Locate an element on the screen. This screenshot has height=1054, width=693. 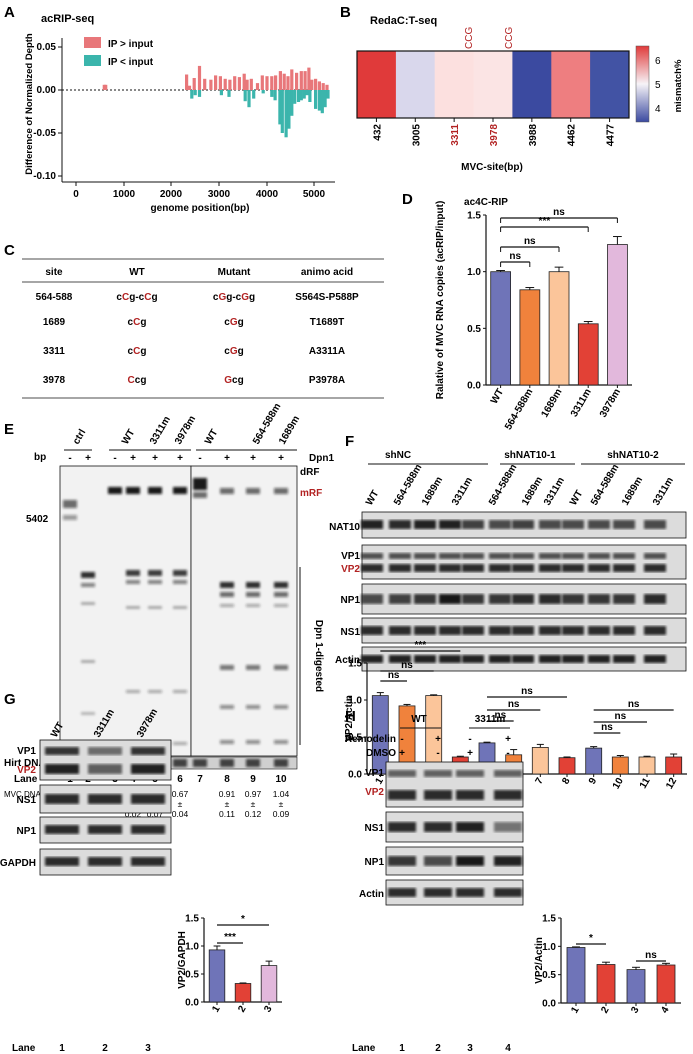
blot-label: NP1 is located at coordinates (351, 600).